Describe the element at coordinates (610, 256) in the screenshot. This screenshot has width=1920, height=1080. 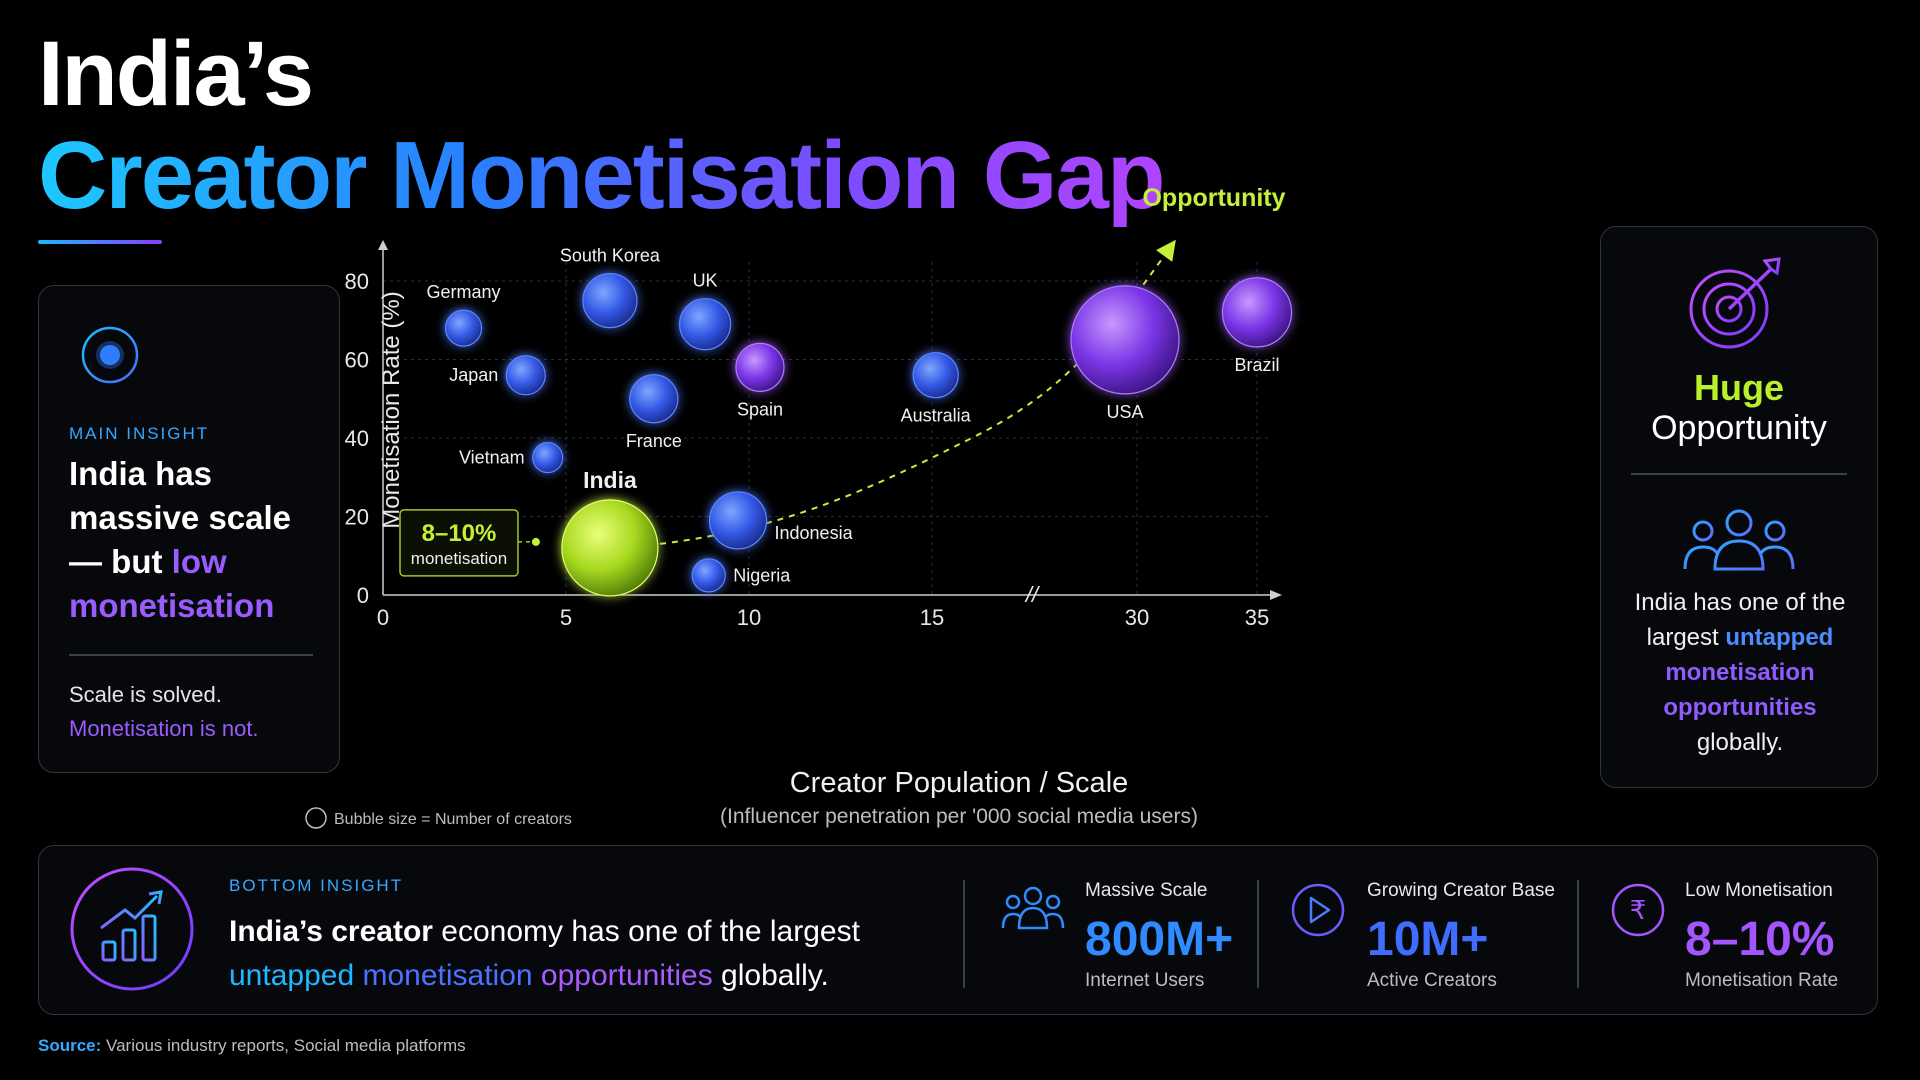
I see `bubble-label-south-korea: South Korea` at that location.